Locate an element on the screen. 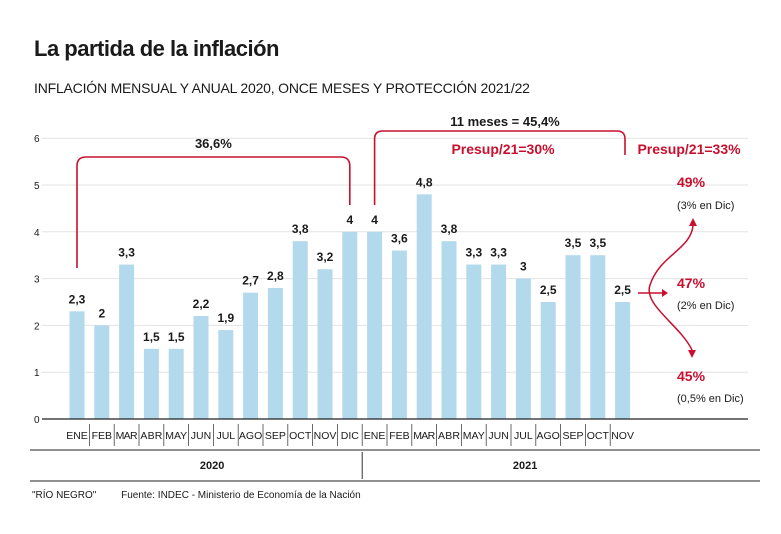 This screenshot has height=534, width=781. x-tick-label: AGO is located at coordinates (250, 436).